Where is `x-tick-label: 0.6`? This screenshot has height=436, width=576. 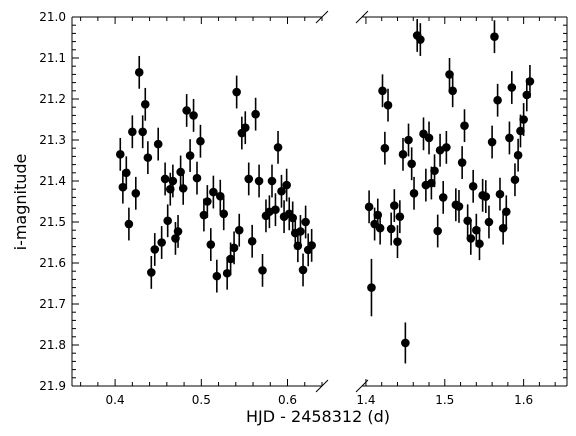
x-tick-label: 0.6 is located at coordinates (287, 400).